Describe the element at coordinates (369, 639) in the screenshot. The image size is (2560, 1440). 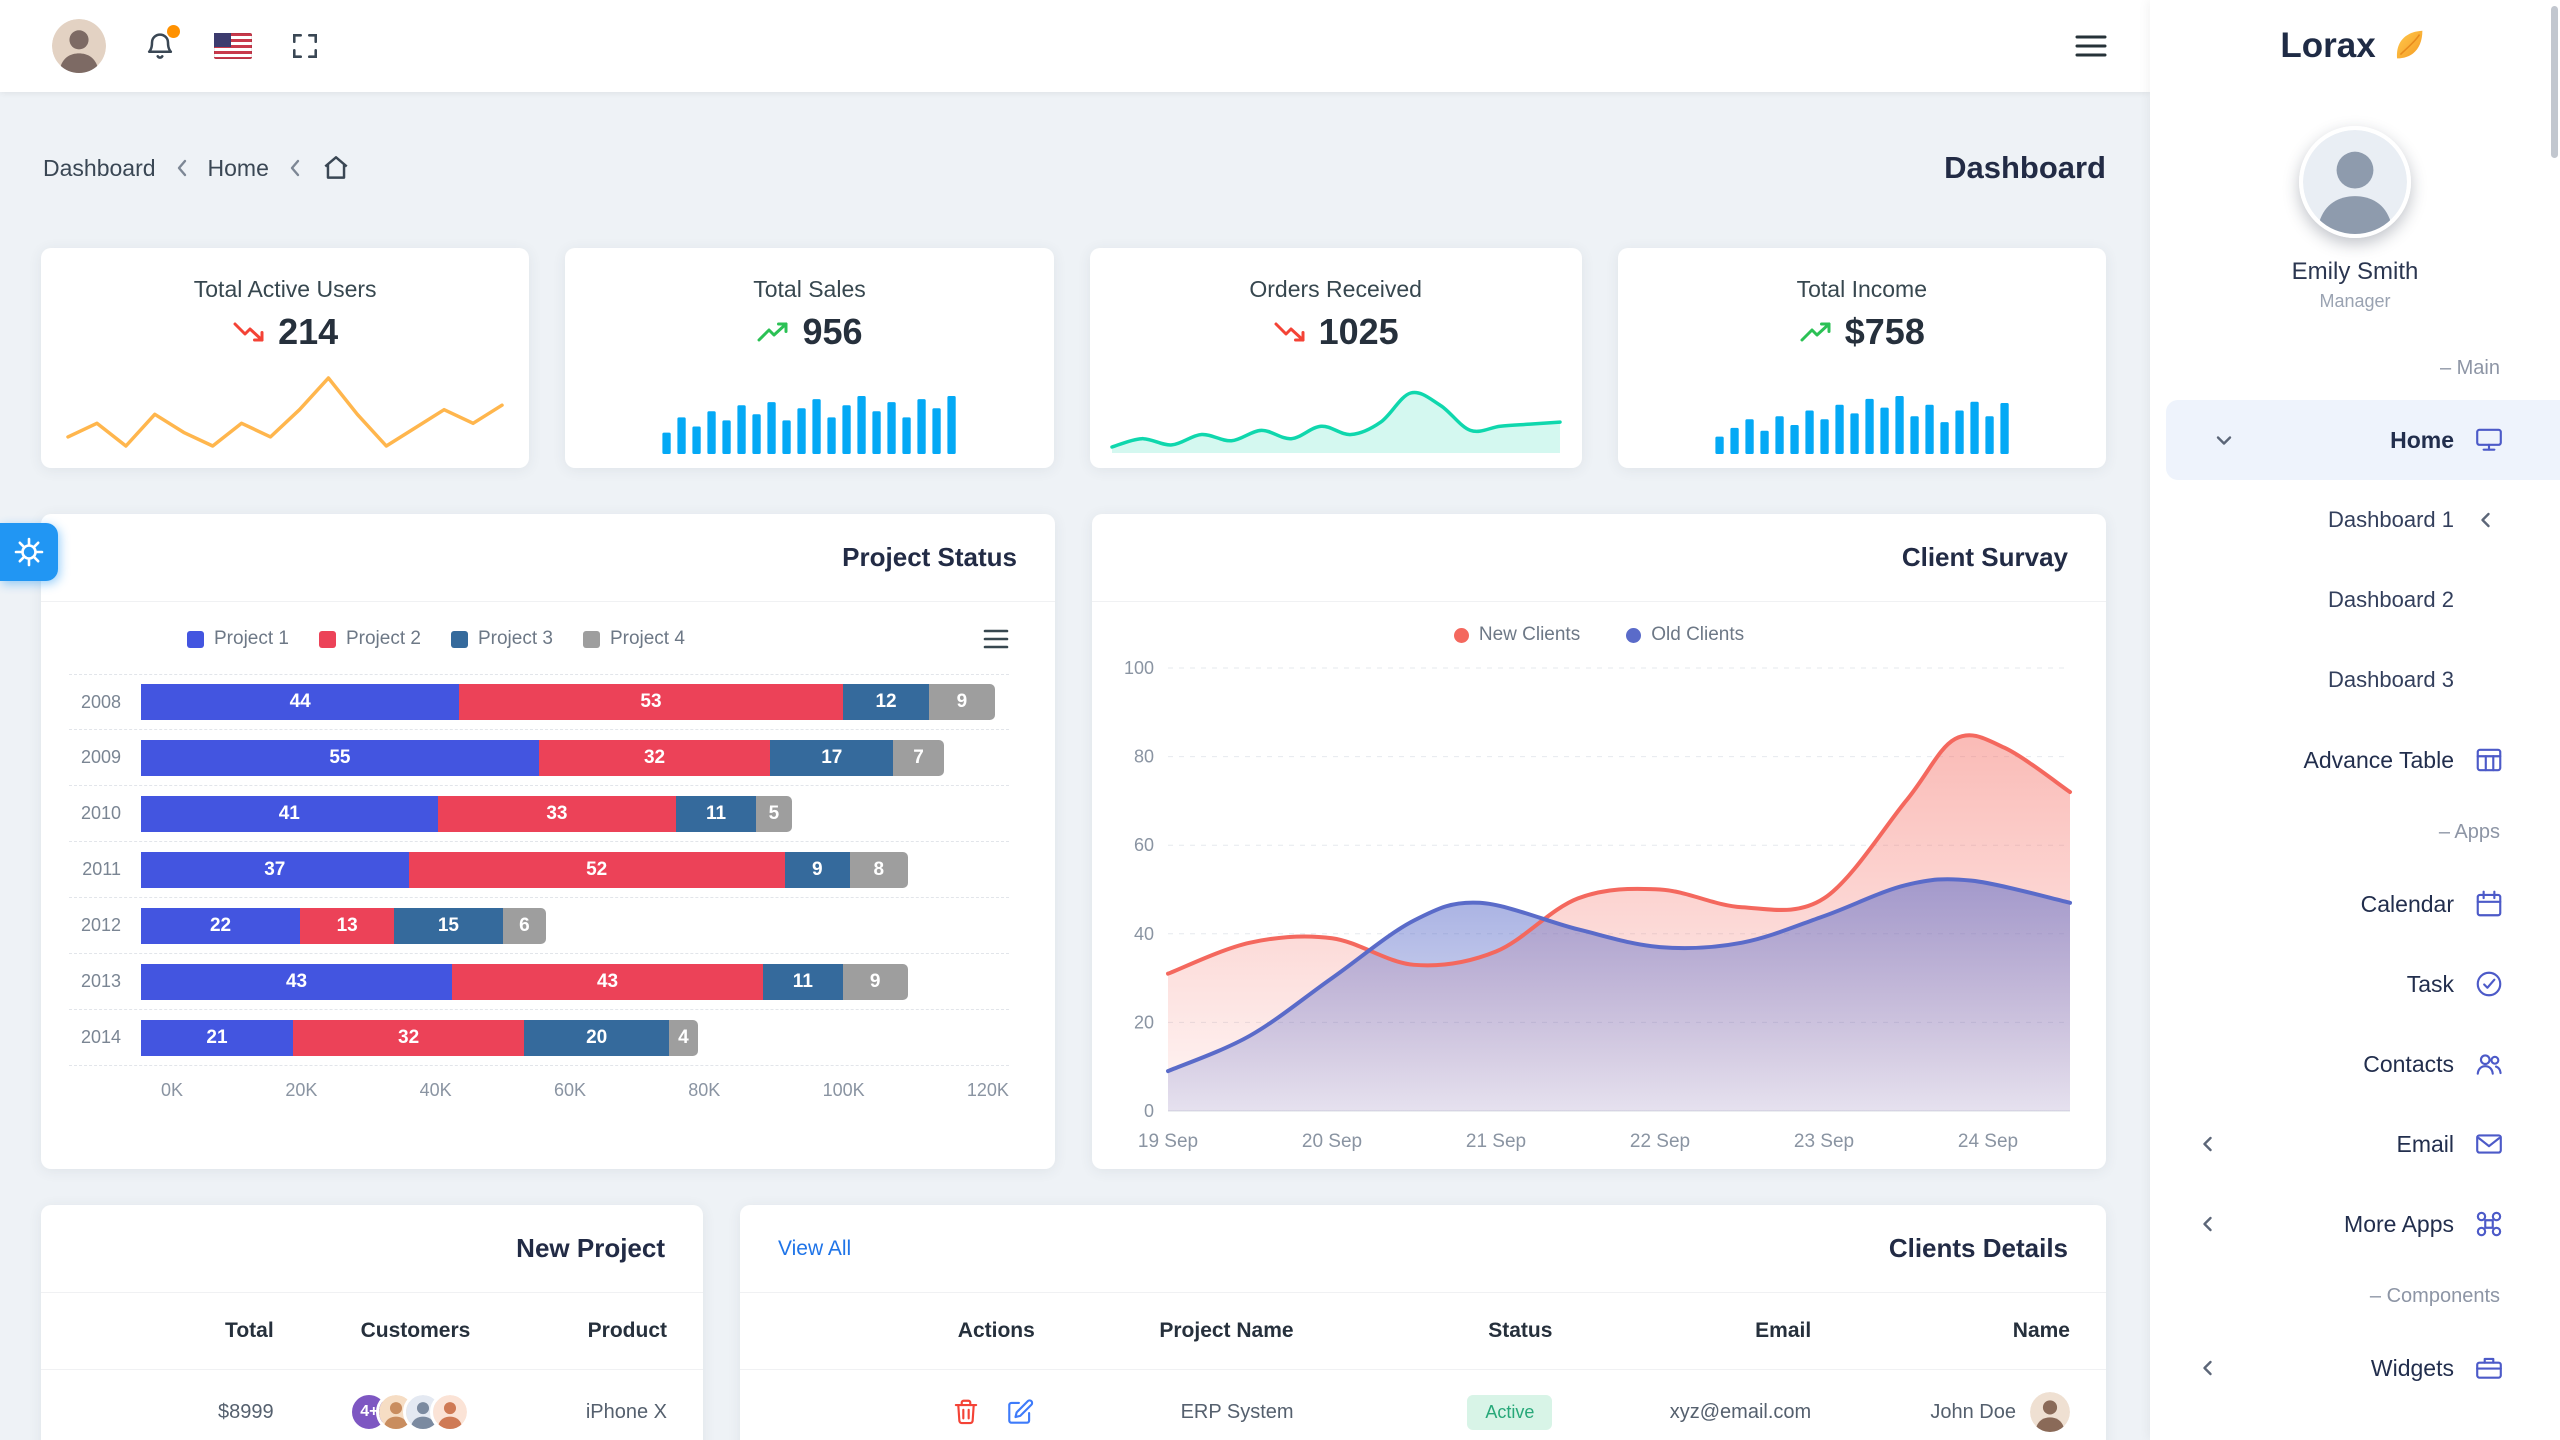
I see `legend-item-project-2: Project 2` at that location.